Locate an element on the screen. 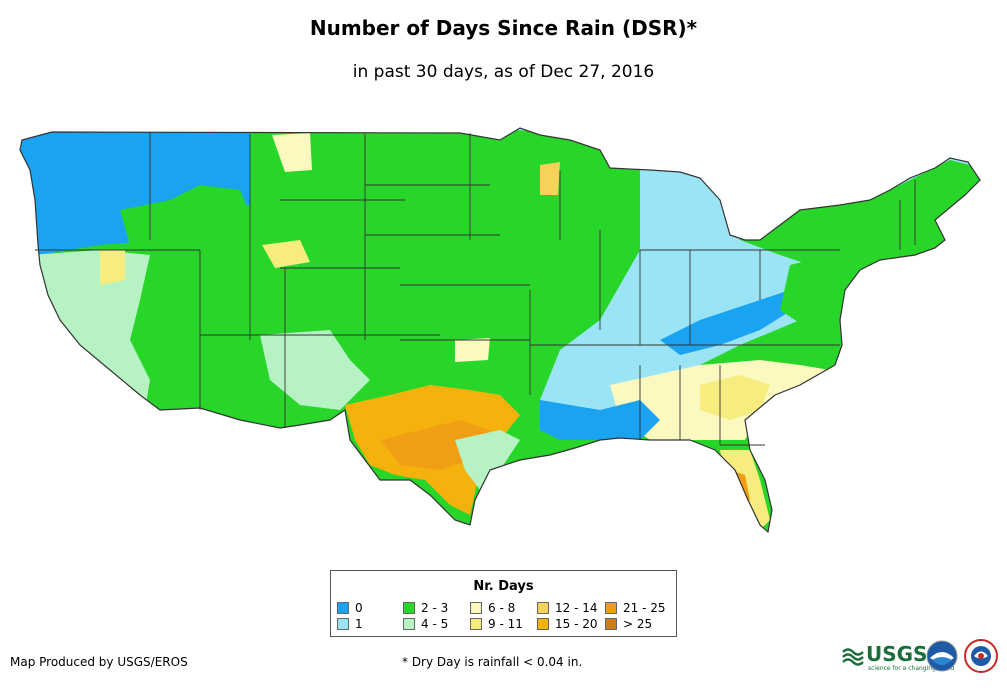 The image size is (1007, 691). map-subtitle: in past 30 days, as of Dec 27, 2016 is located at coordinates (503, 72).